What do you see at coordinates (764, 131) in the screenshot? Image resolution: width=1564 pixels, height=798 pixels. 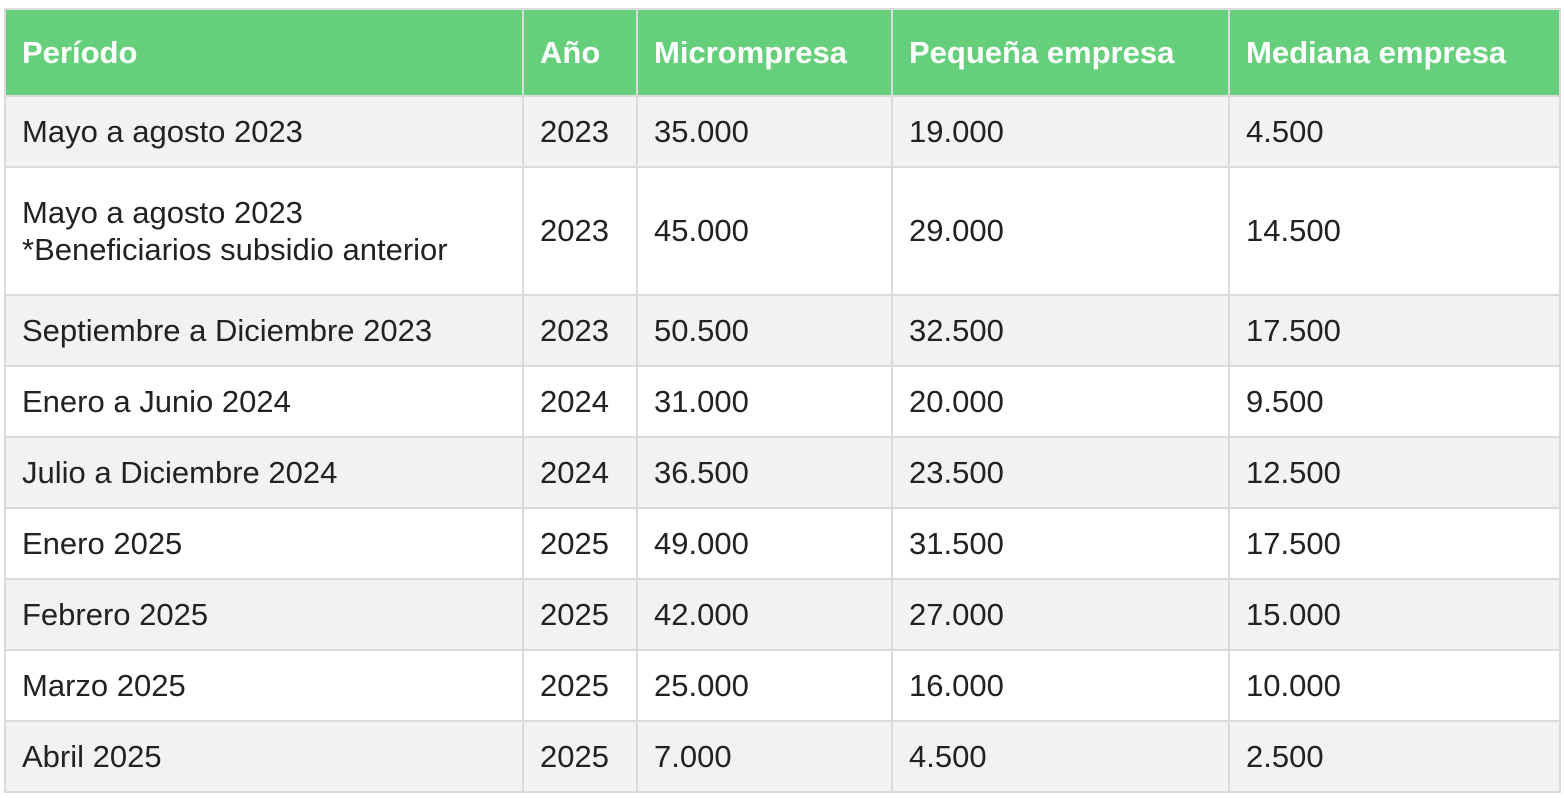 I see `cell-micro: 35.000` at bounding box center [764, 131].